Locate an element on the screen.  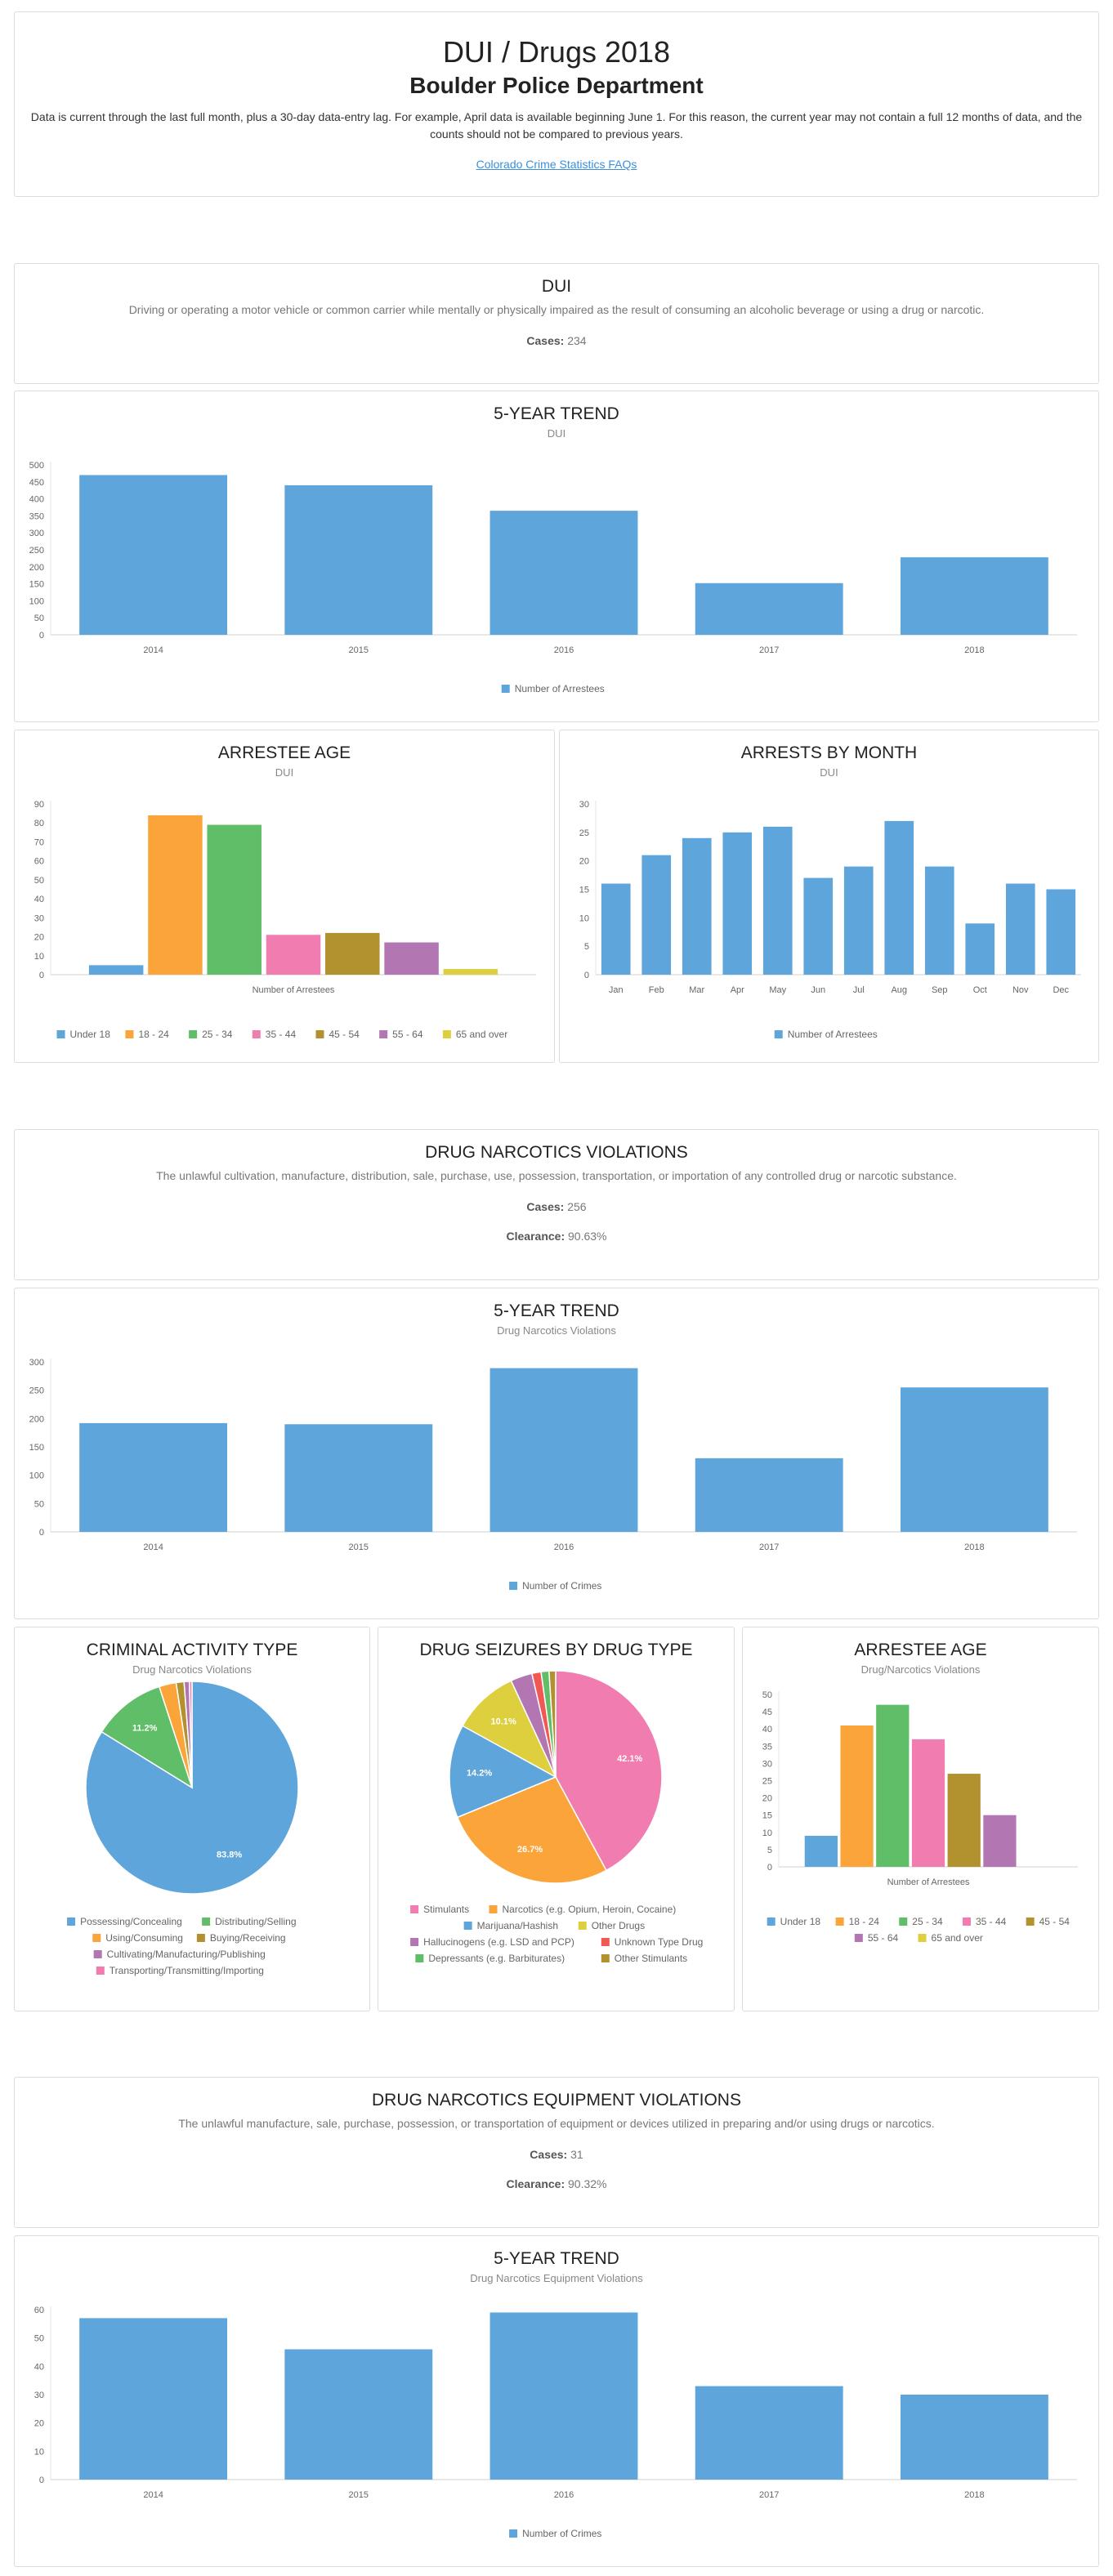
legend-label: Cultivating/Manufacturing/Publishing is located at coordinates (187, 1955).